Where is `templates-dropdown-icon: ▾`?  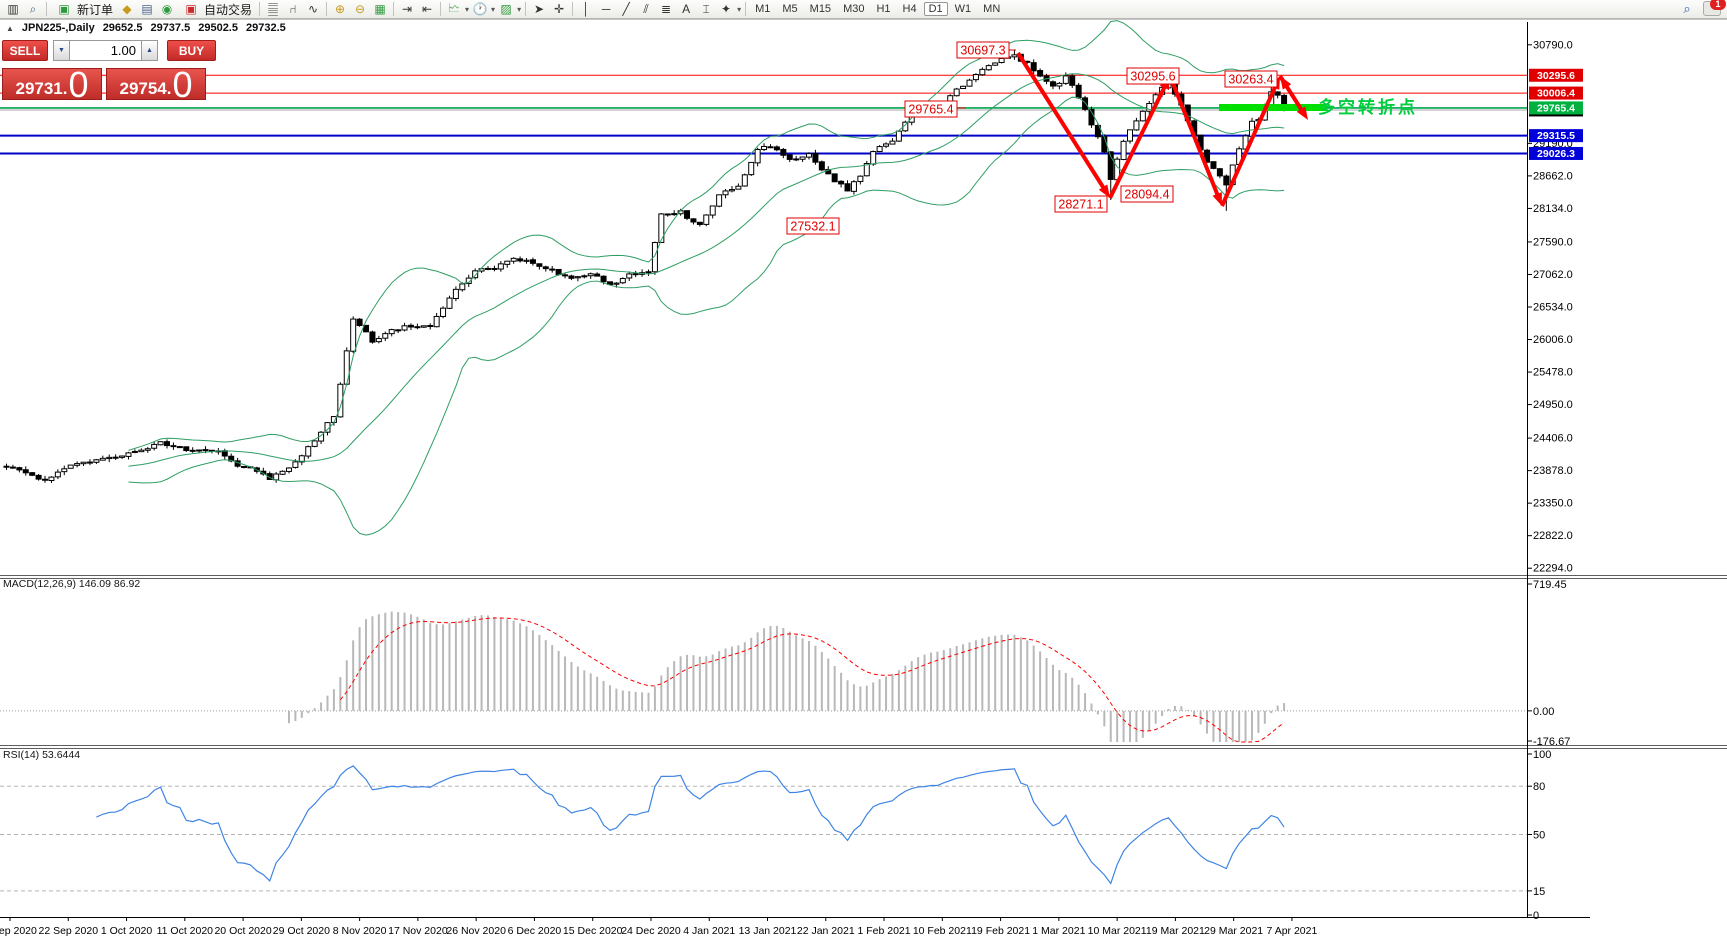 templates-dropdown-icon: ▾ is located at coordinates (519, 9).